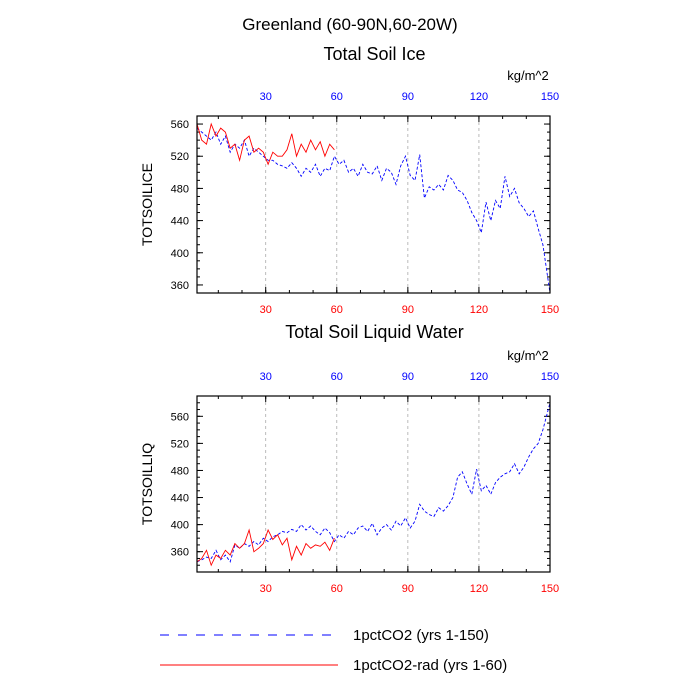  I want to click on chart-title: Total Soil Ice, so click(374, 54).